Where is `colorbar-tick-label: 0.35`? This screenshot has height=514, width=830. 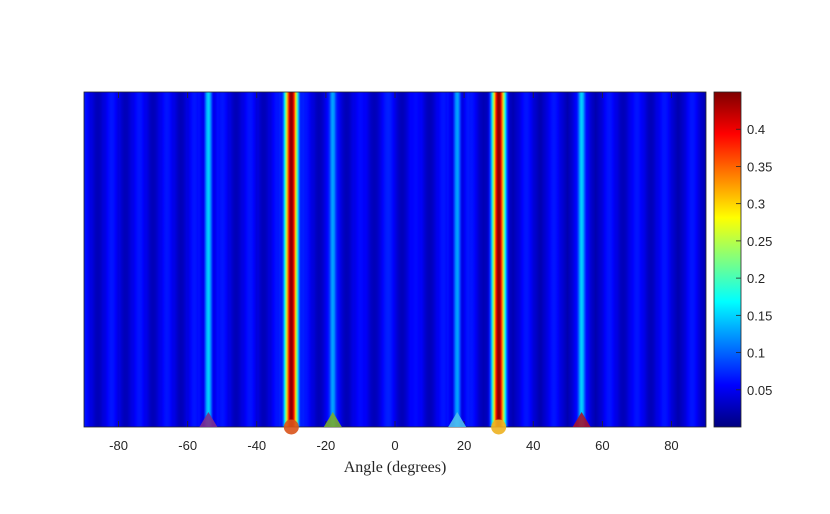
colorbar-tick-label: 0.35 is located at coordinates (759, 166).